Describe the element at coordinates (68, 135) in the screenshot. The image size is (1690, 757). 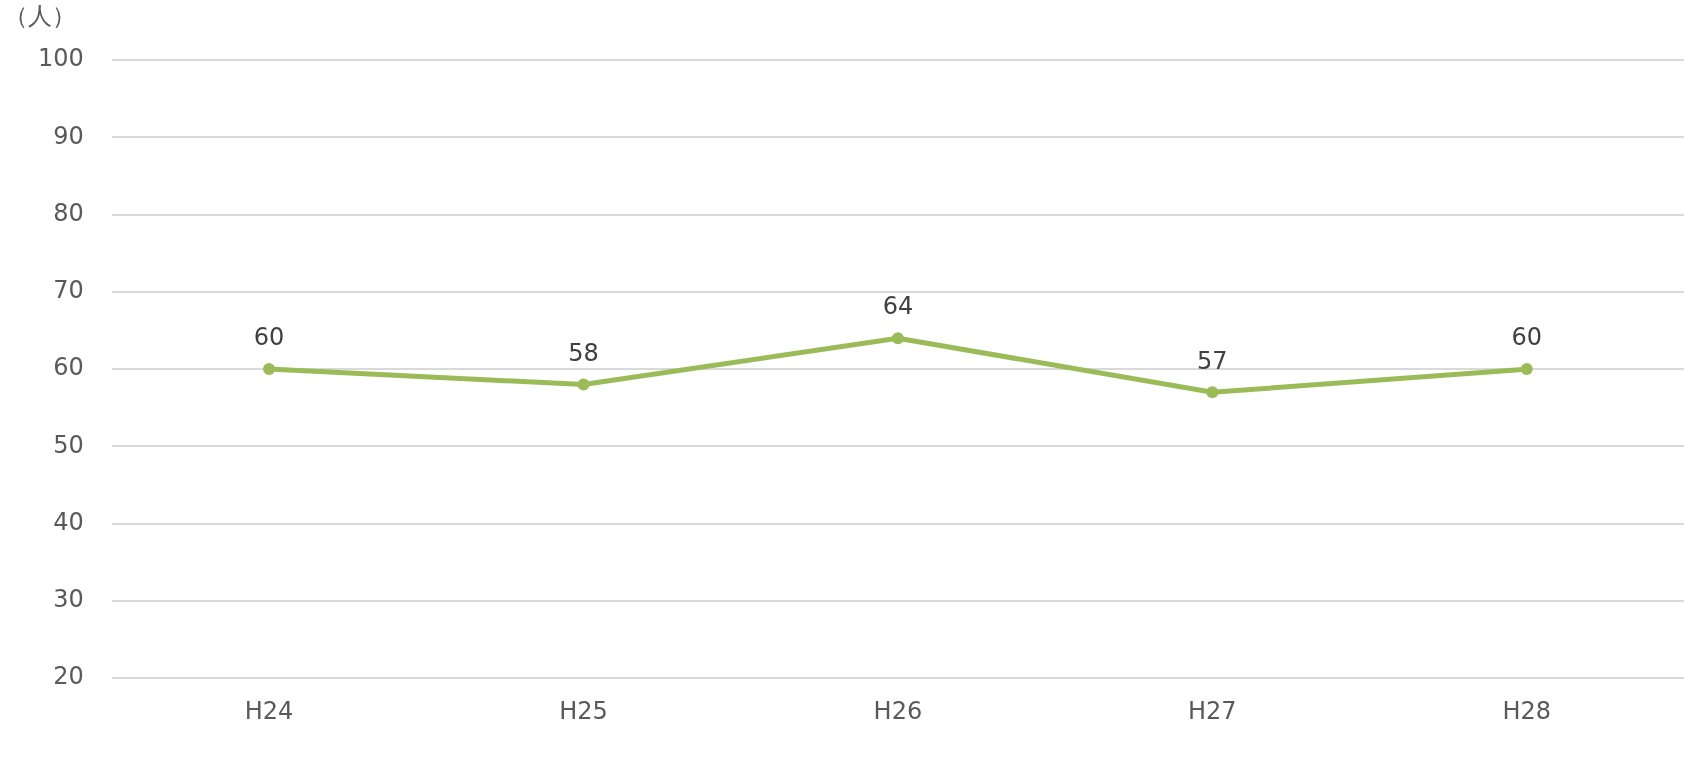
I see `y-tick-label: 90` at that location.